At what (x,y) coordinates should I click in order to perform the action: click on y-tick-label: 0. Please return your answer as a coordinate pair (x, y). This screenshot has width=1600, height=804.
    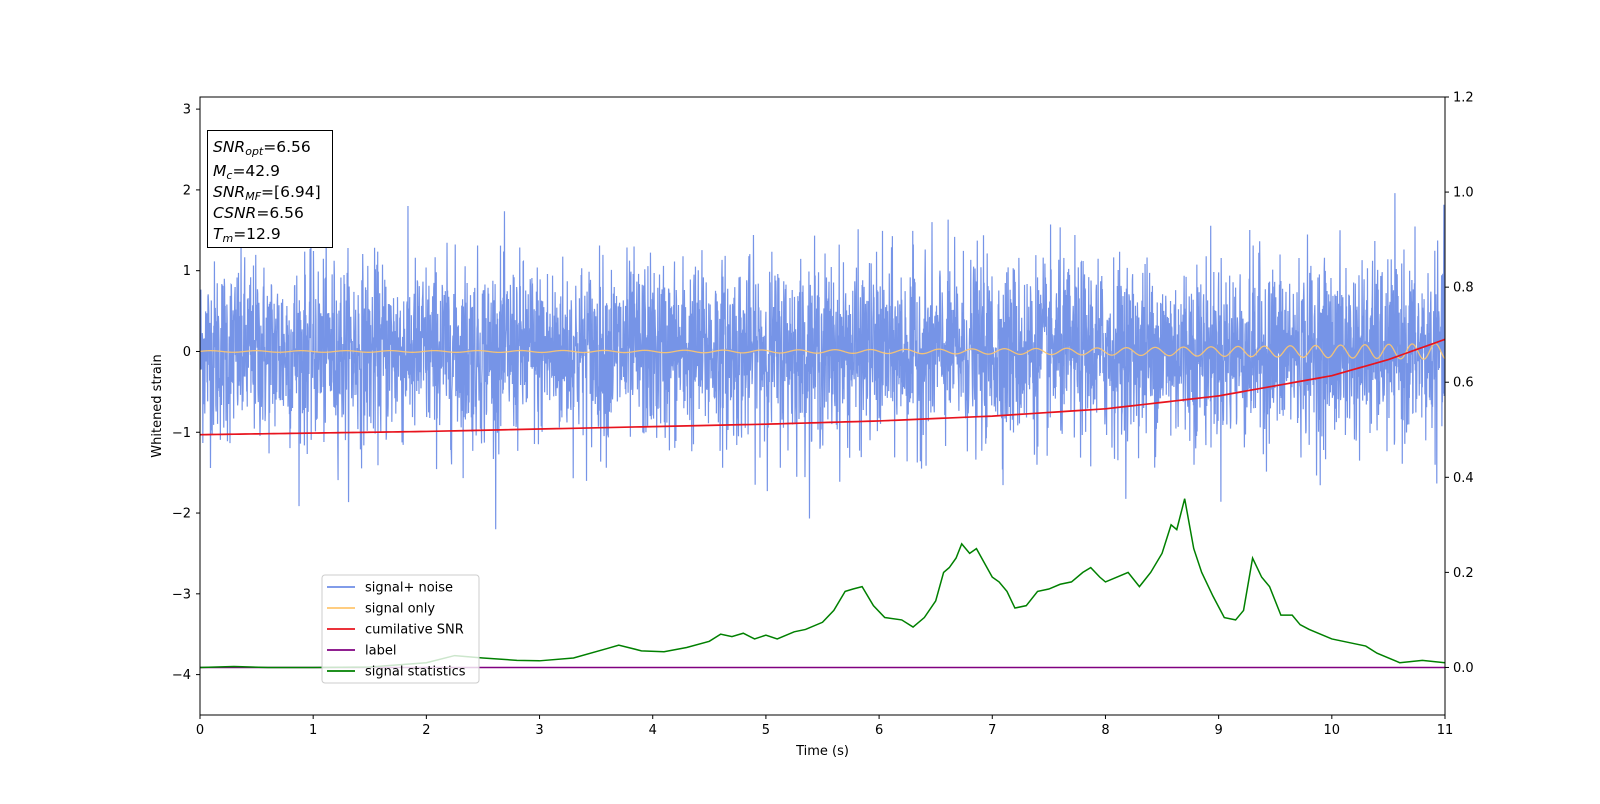
    Looking at the image, I should click on (187, 352).